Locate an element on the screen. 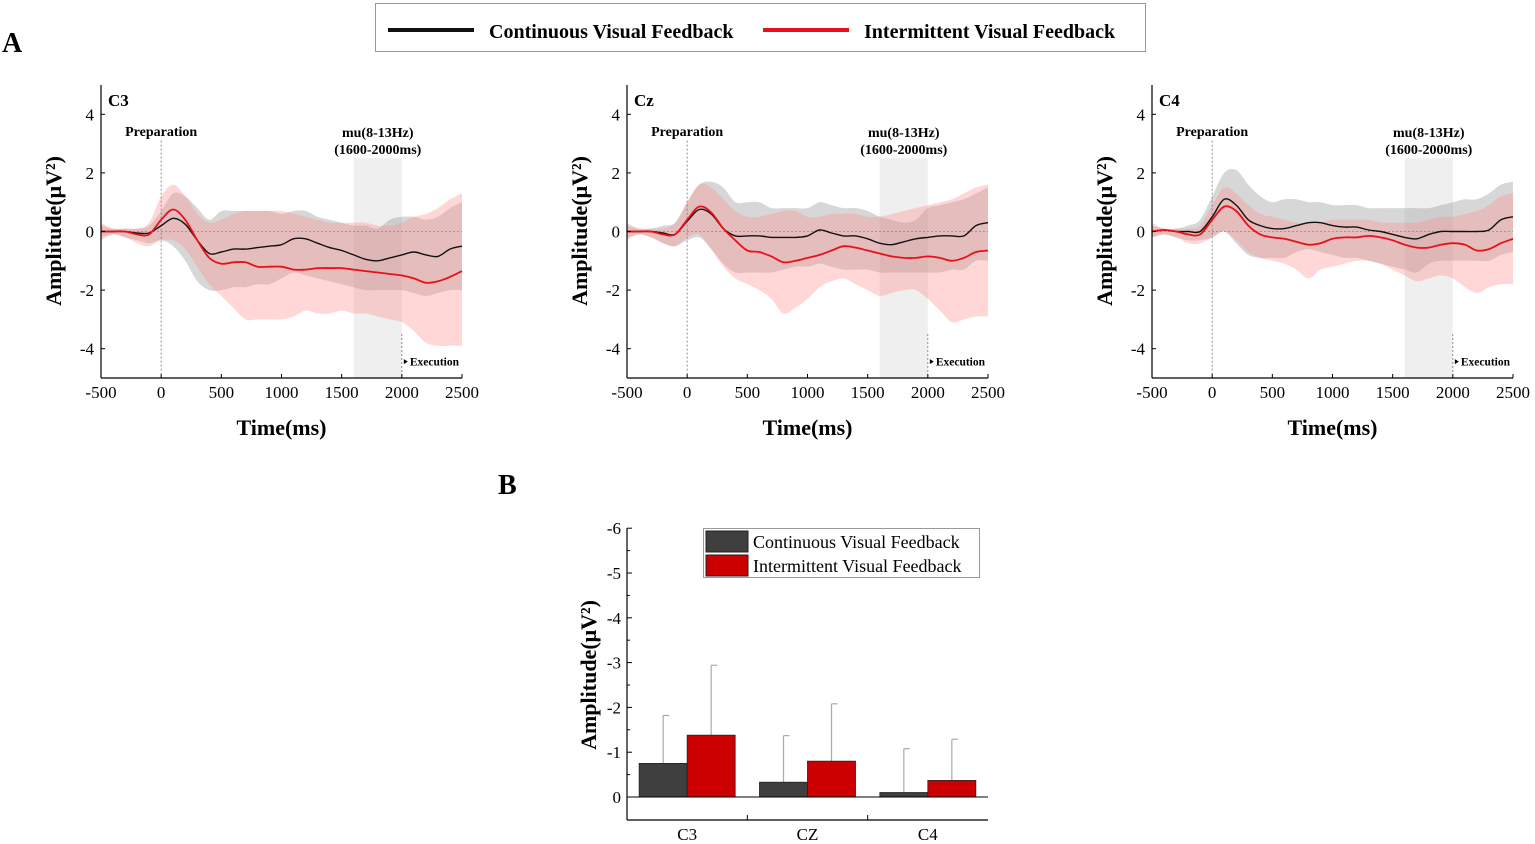 The width and height of the screenshot is (1535, 844). y-tick-label: -1 is located at coordinates (614, 752).